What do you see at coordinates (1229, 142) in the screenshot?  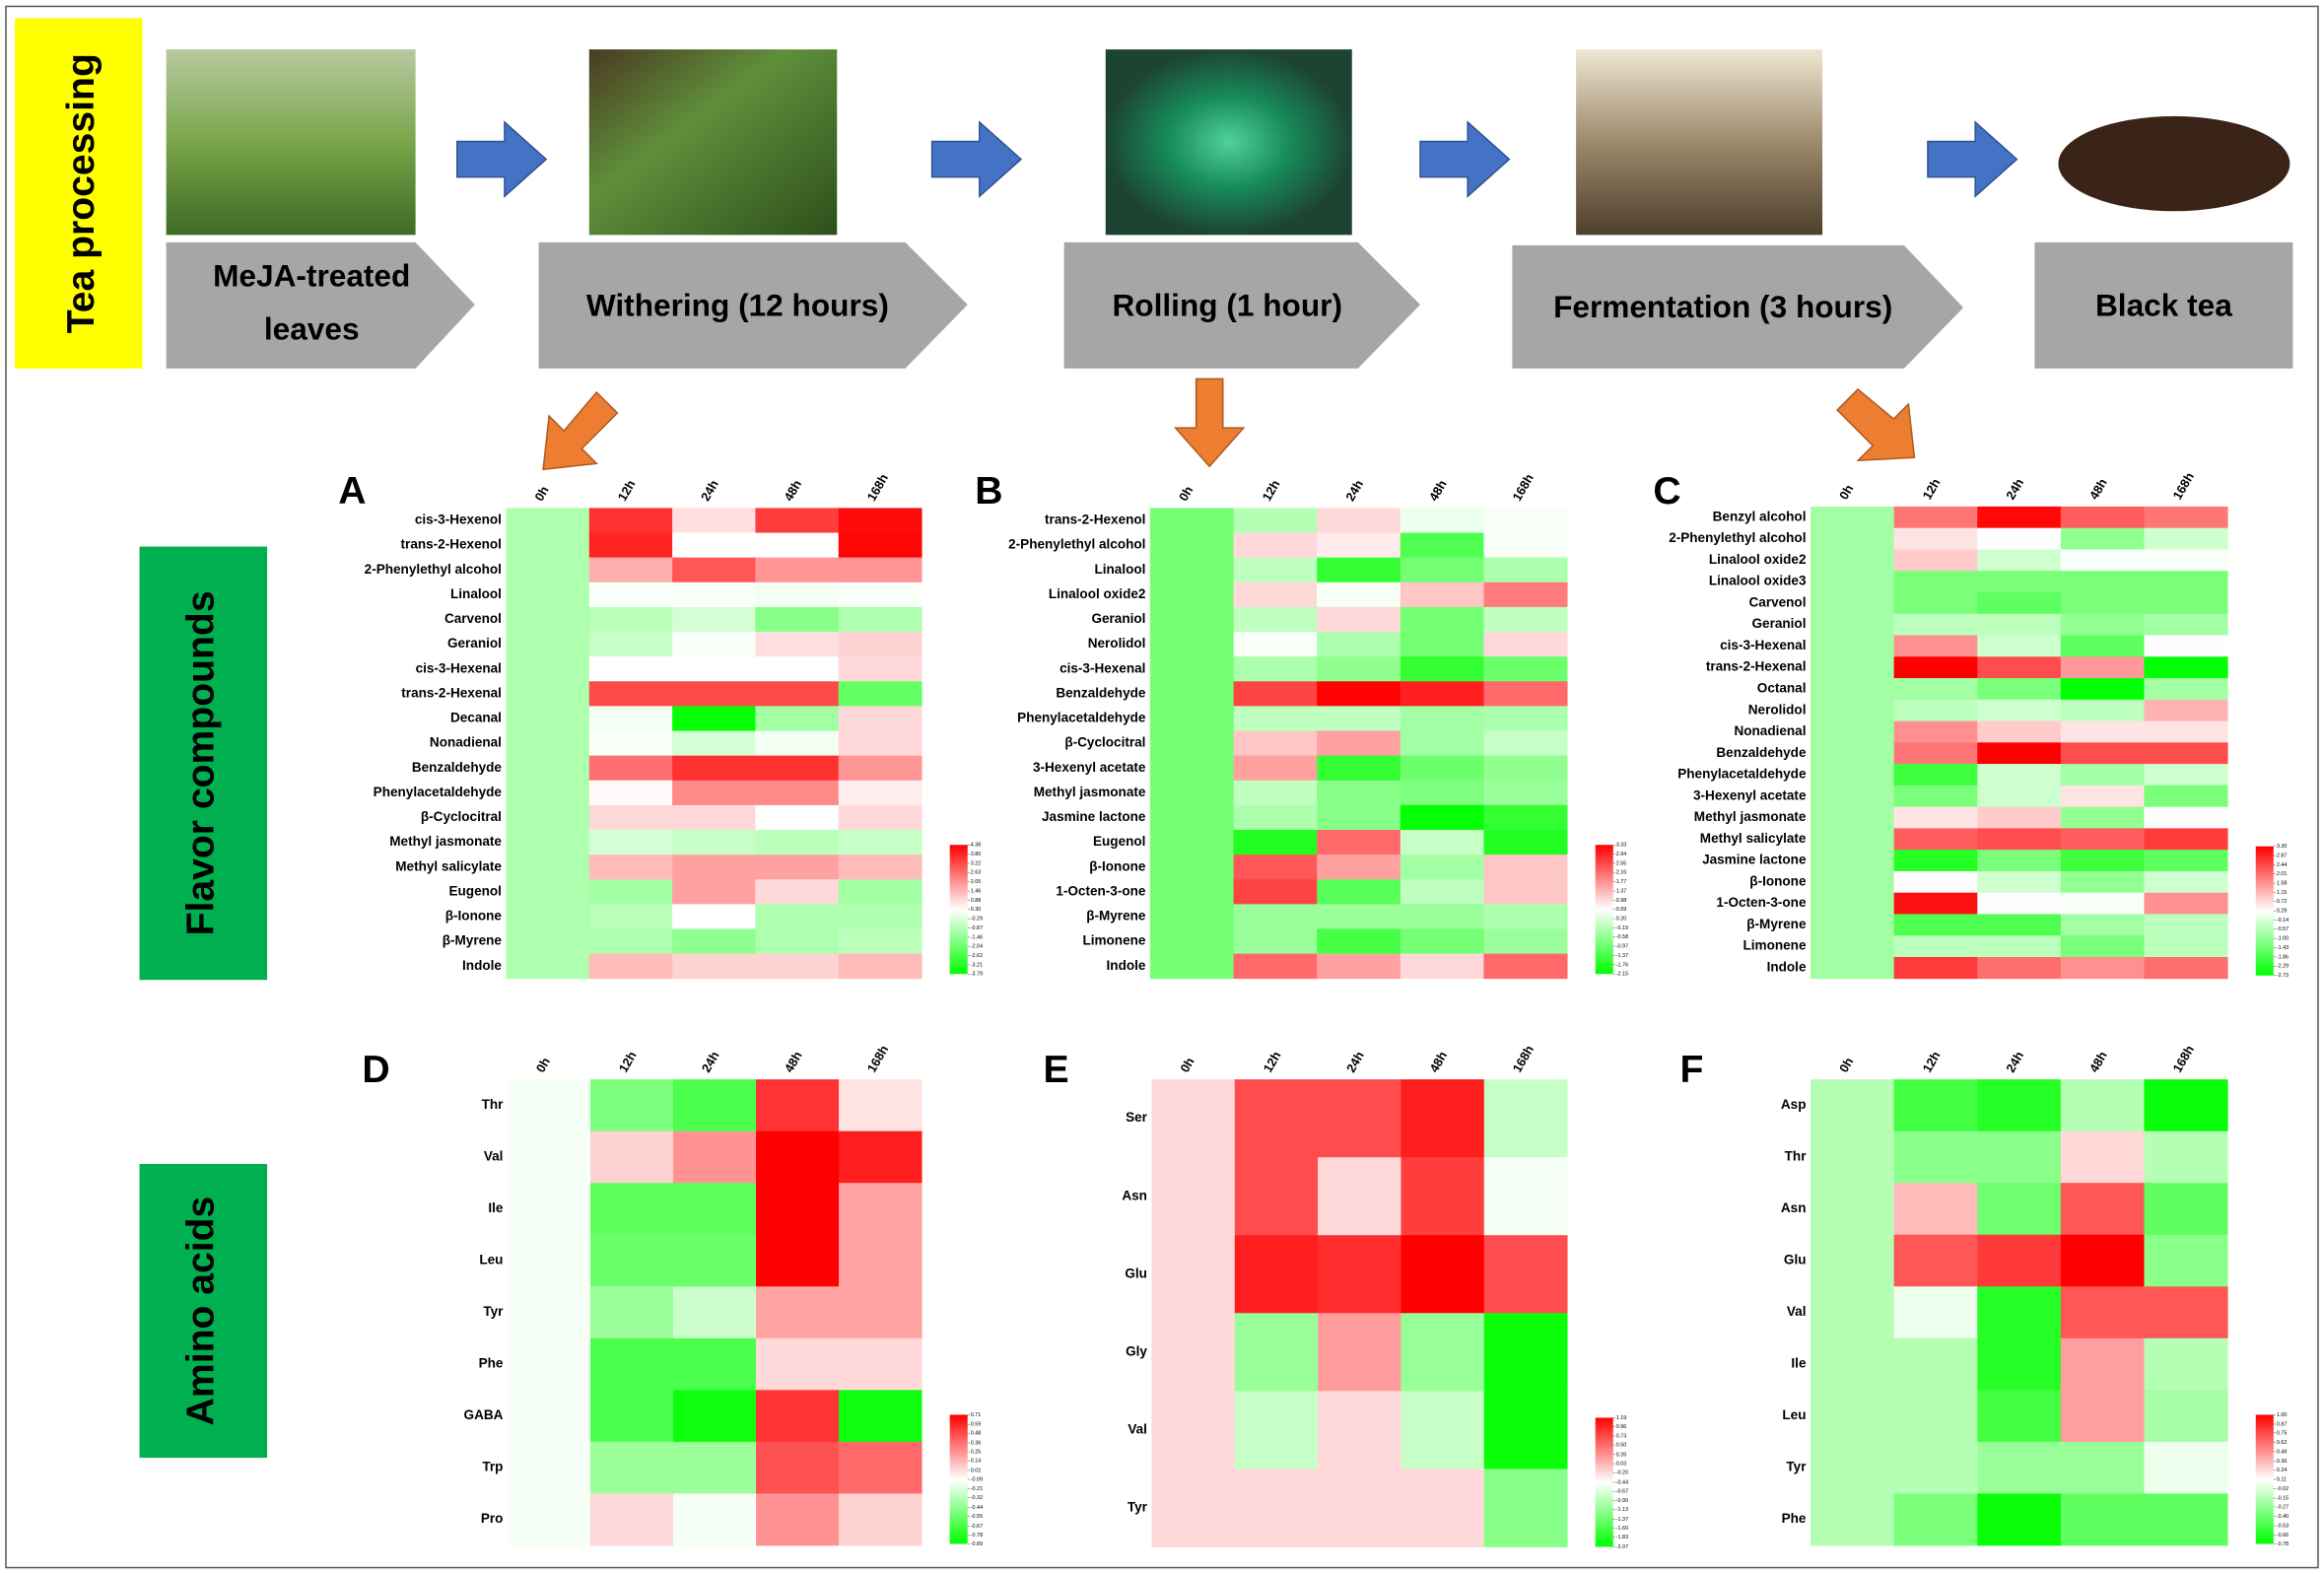 I see `photo` at bounding box center [1229, 142].